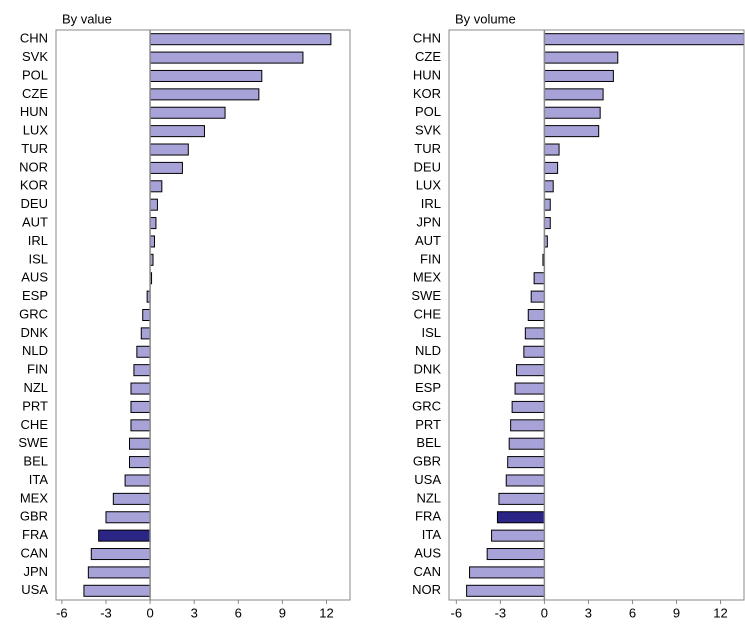 Image resolution: width=745 pixels, height=626 pixels. What do you see at coordinates (35, 534) in the screenshot?
I see `y-tick-label: FRA` at bounding box center [35, 534].